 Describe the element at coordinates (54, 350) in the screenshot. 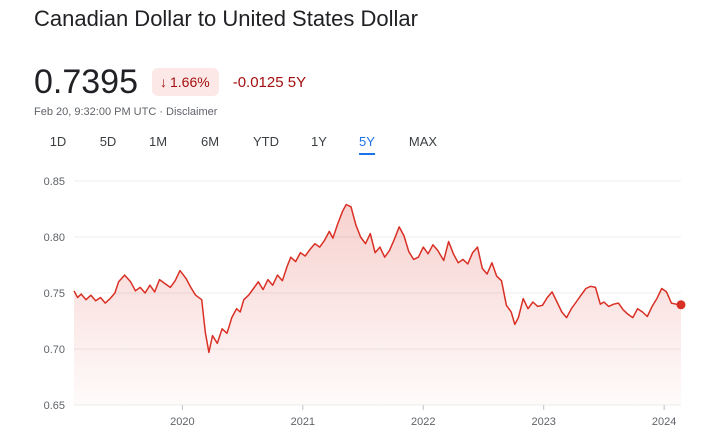

I see `y-tick-label: 0.70` at that location.